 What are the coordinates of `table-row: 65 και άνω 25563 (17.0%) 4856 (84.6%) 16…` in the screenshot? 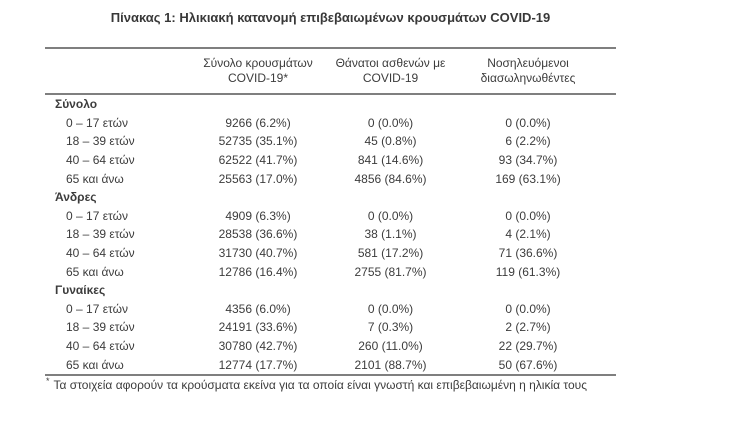 It's located at (330, 178).